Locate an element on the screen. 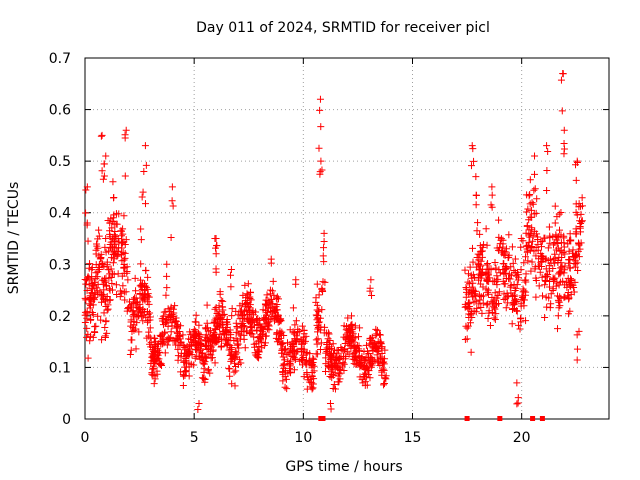 This screenshot has width=640, height=480. y-tick-label: 0.4 is located at coordinates (60, 214).